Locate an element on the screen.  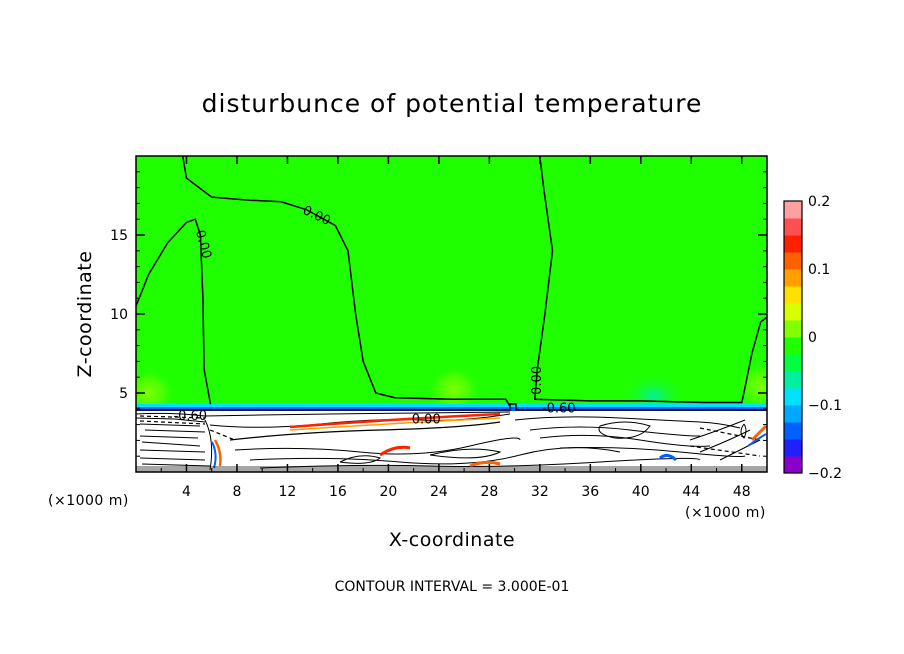
y-axis-label: Z-coordinate is located at coordinates (85, 314).